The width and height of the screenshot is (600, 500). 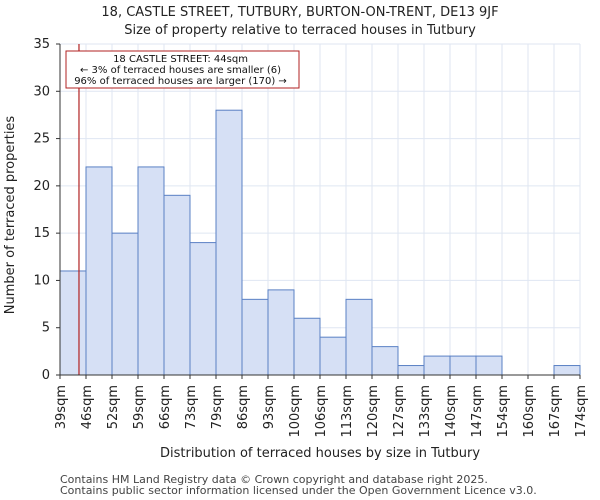 What do you see at coordinates (269, 407) in the screenshot?
I see `x-tick-label: 93sqm` at bounding box center [269, 407].